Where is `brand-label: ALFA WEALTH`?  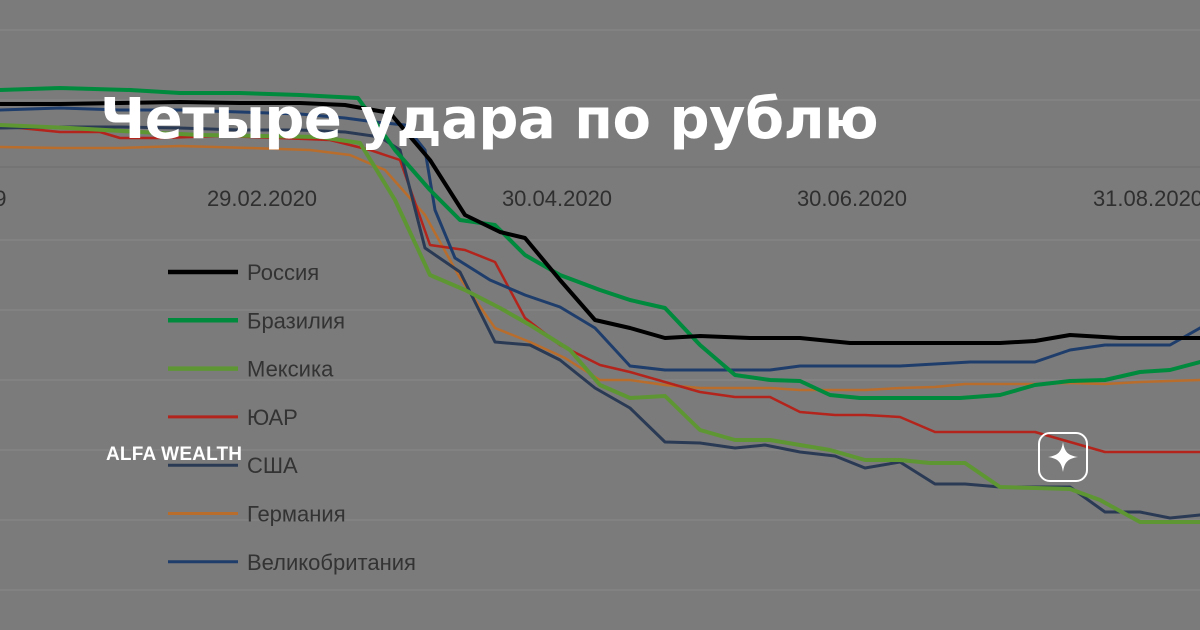 brand-label: ALFA WEALTH is located at coordinates (174, 454).